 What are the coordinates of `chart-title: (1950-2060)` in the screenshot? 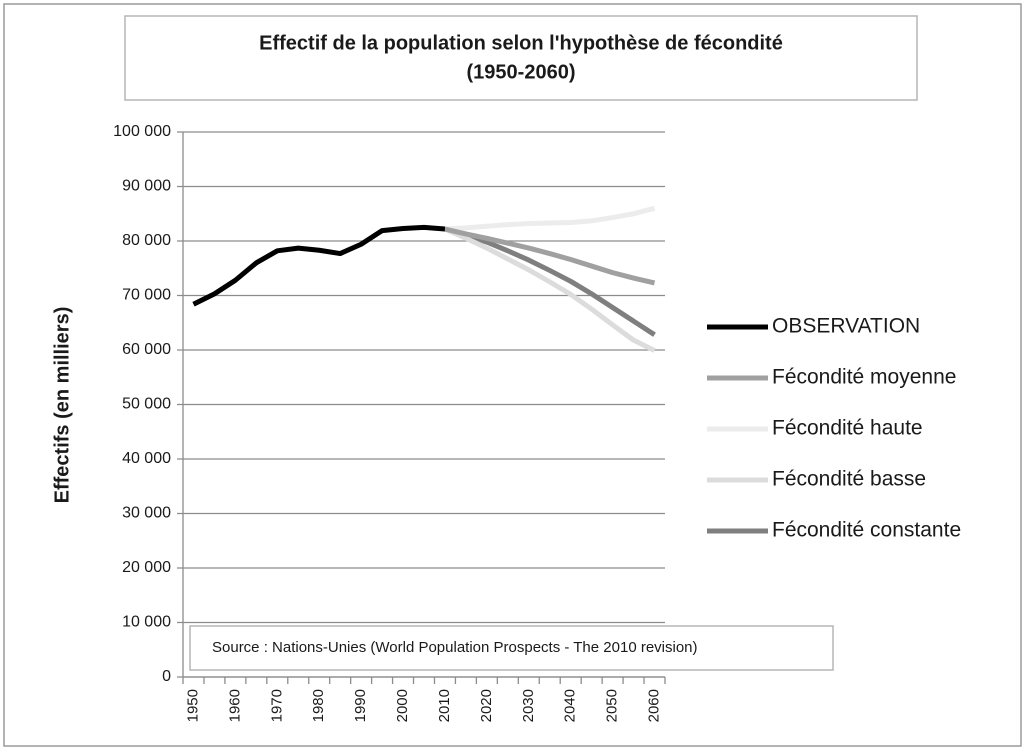 It's located at (521, 72).